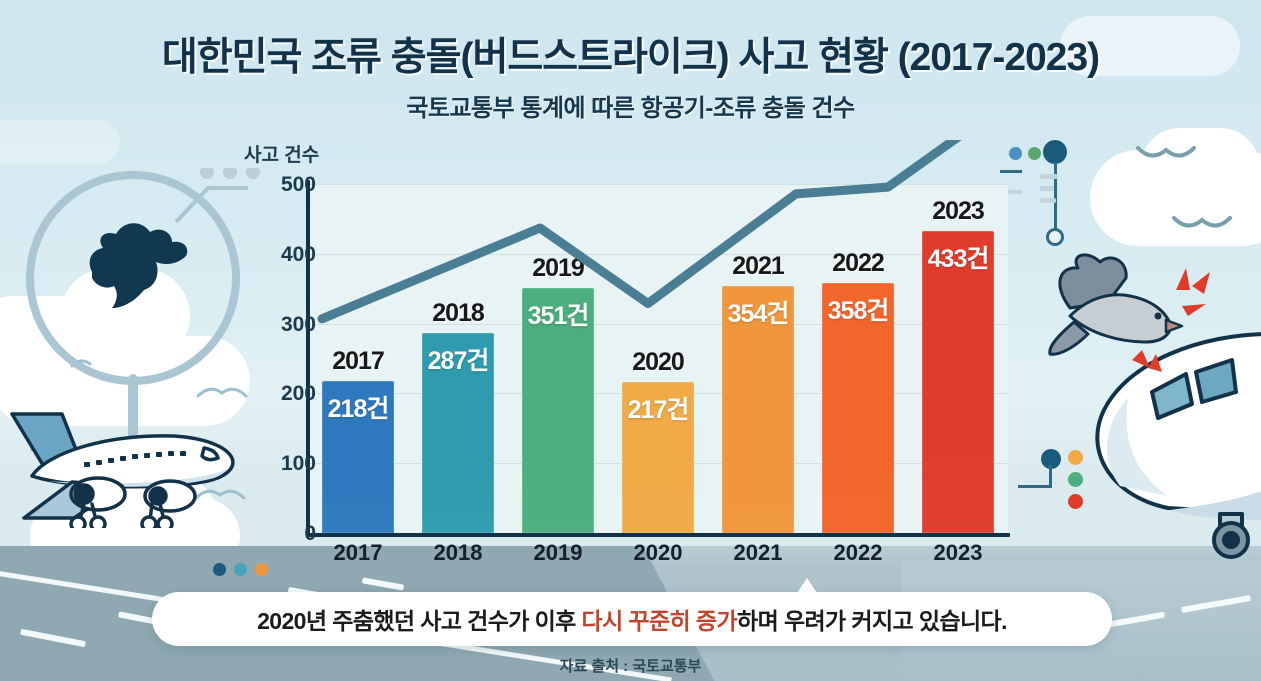 The image size is (1261, 681). I want to click on bar-2022: 358건, so click(858, 408).